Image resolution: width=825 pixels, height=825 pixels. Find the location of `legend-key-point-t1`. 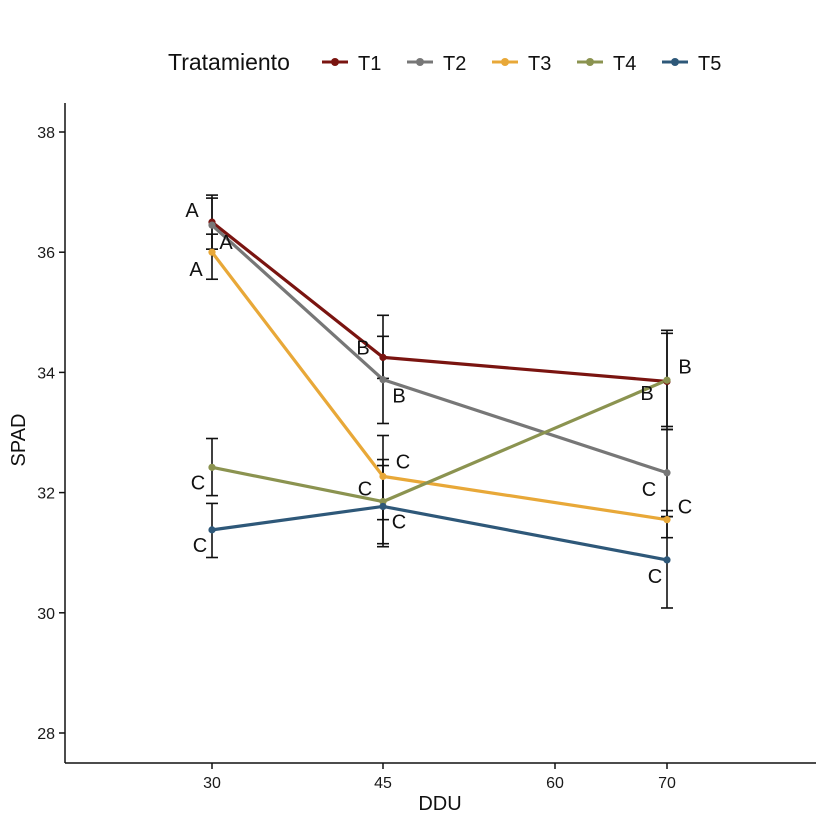

legend-key-point-t1 is located at coordinates (335, 62).